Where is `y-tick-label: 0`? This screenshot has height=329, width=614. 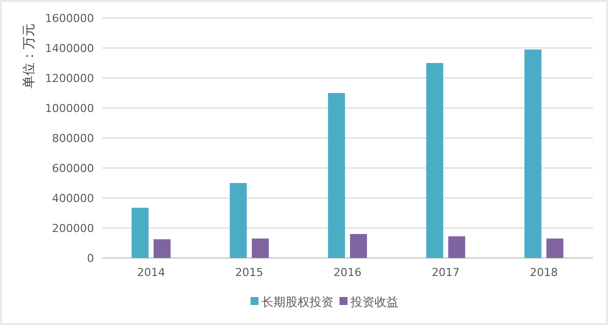 y-tick-label: 0 is located at coordinates (90, 258).